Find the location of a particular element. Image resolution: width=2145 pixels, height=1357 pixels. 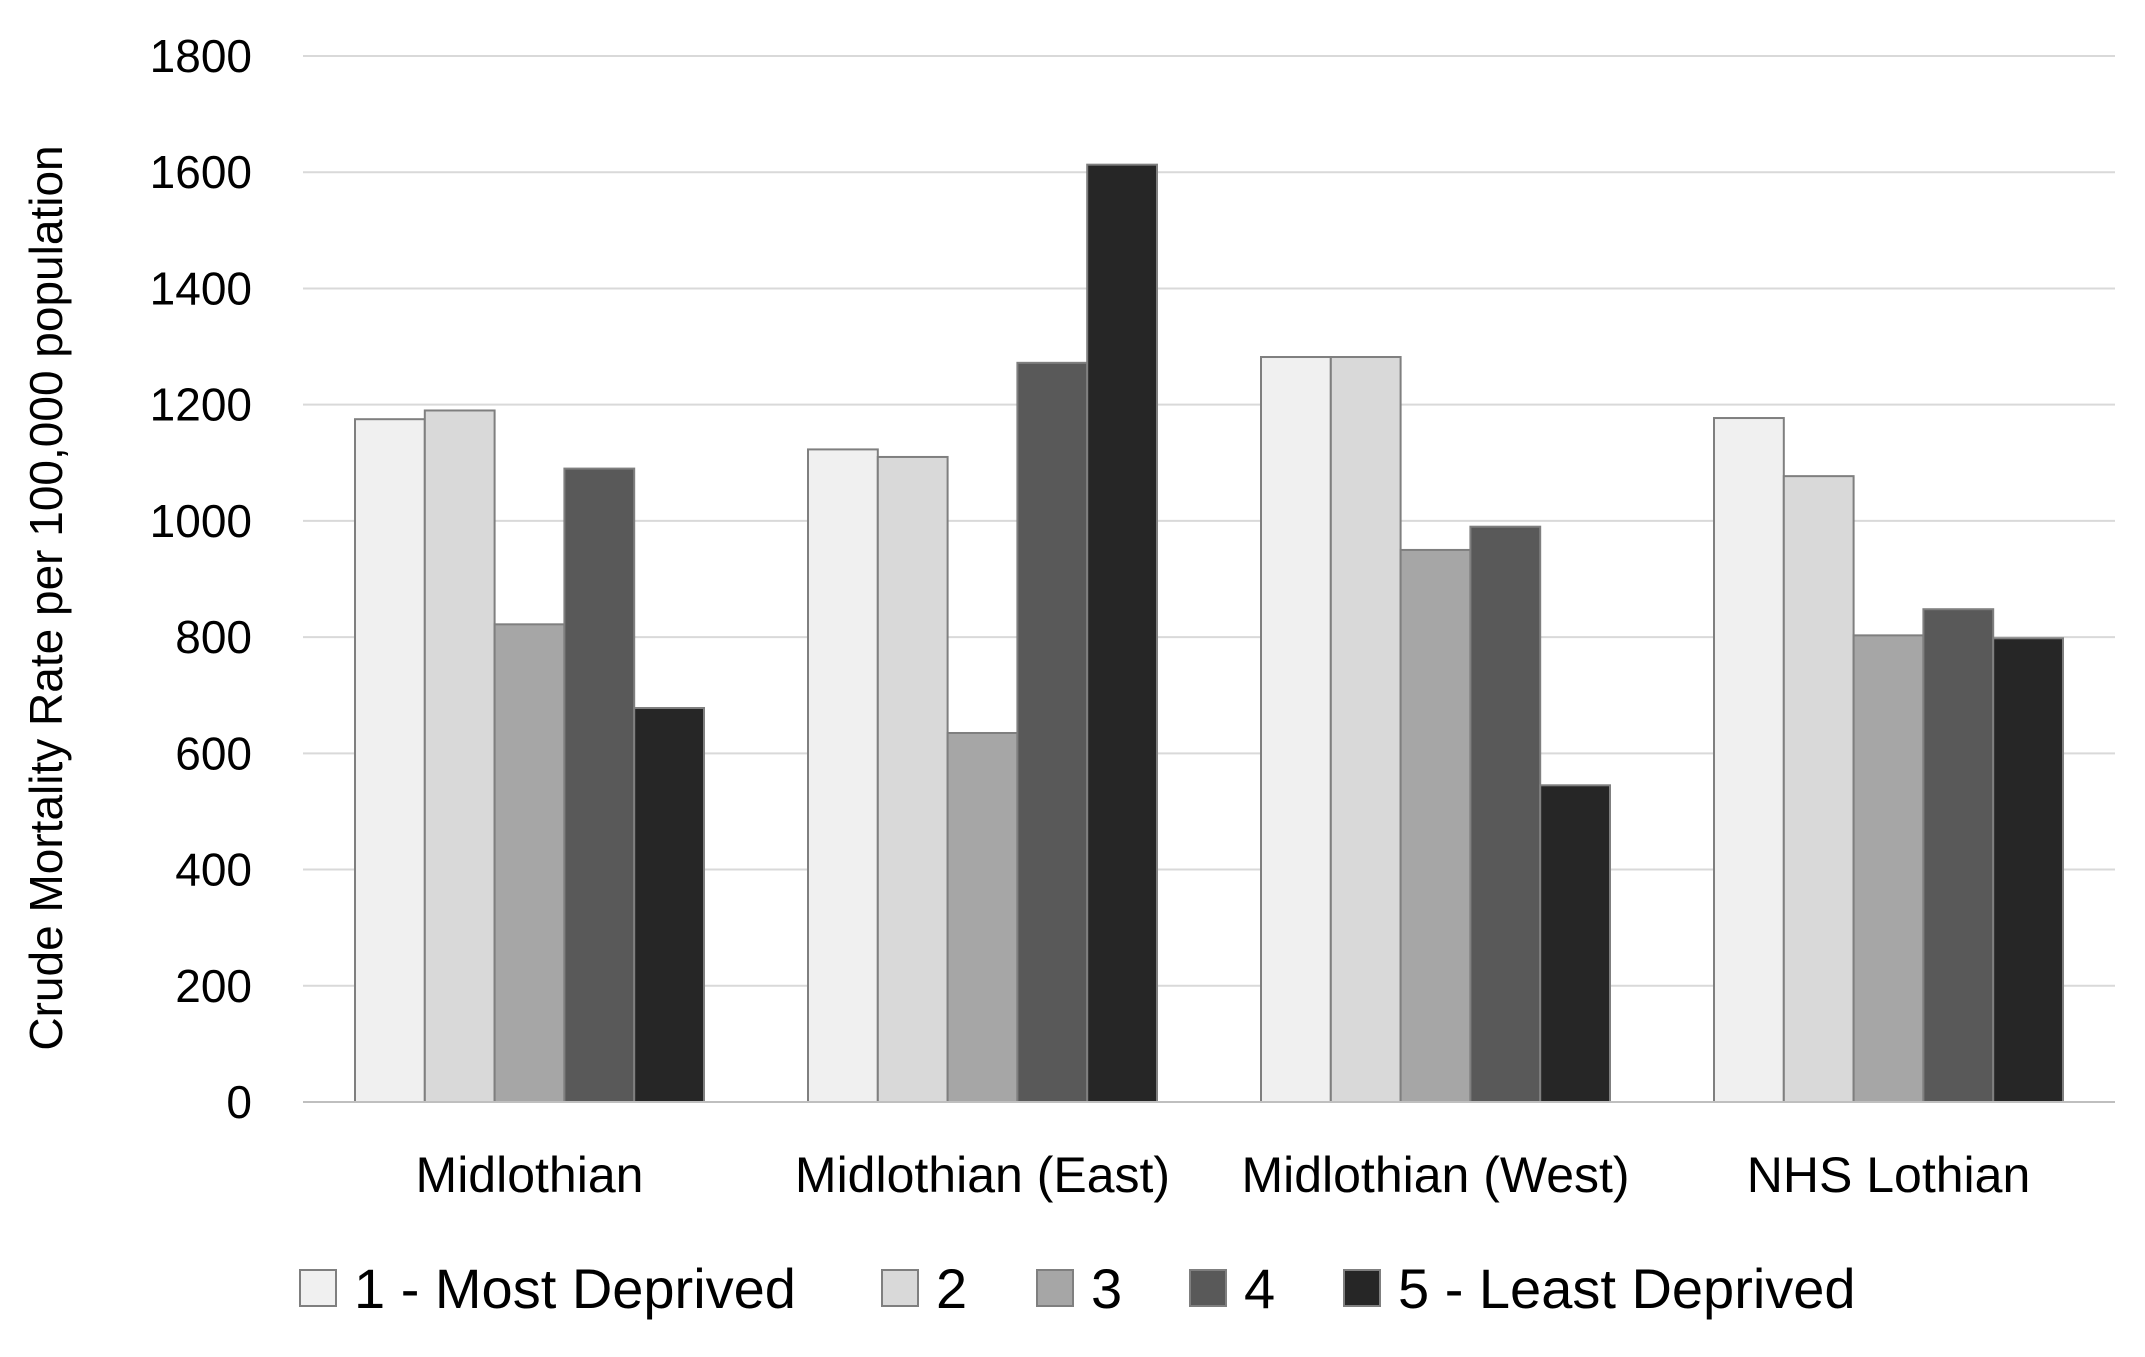

y-tick-label: 1000 is located at coordinates (201, 521).